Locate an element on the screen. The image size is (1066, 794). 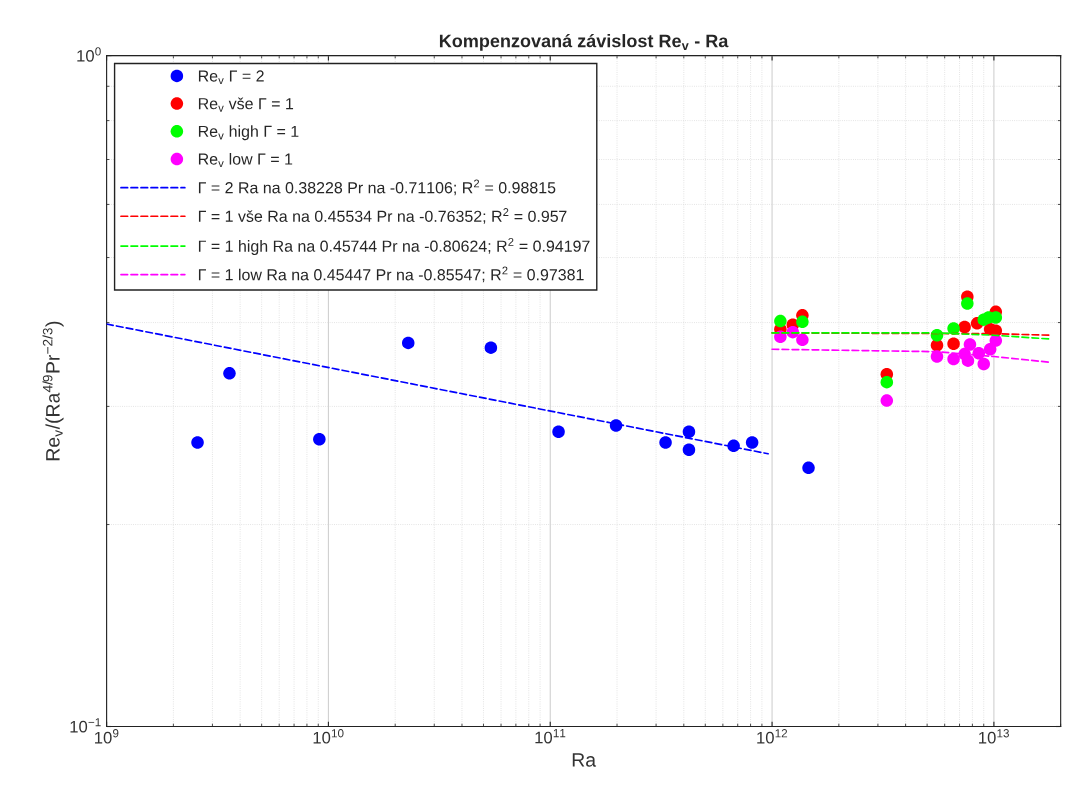
legend-label: Γ = 1 vše Ra na 0.45534 Pr na -0.76352; R$^{2}$ = 0.957 is located at coordinates (382, 216).